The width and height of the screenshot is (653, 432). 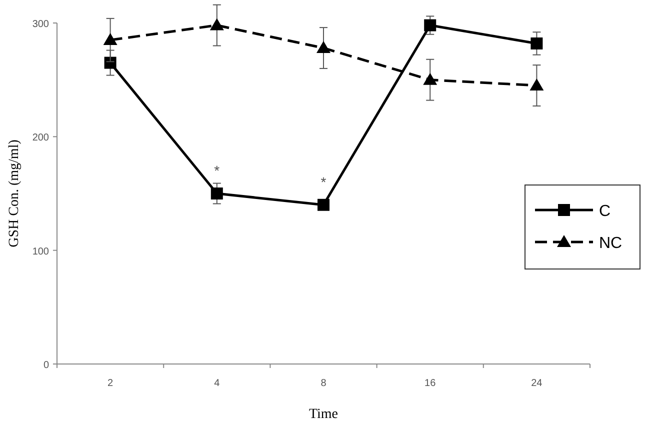 I want to click on x-tick-label: 16, so click(x=430, y=383).